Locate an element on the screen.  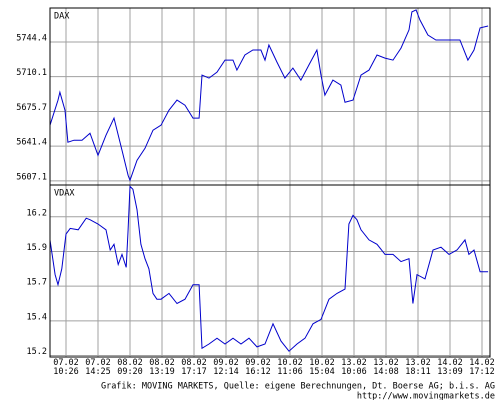
x-tick-label: 13.02 10:06 is located at coordinates (354, 367).